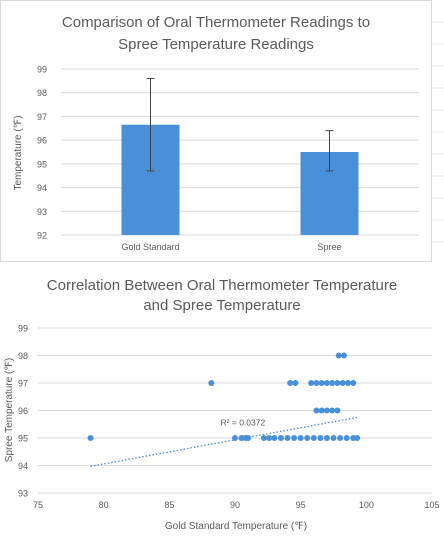 The width and height of the screenshot is (444, 536). I want to click on trendline-r2-label: R² = 0.0372, so click(243, 423).